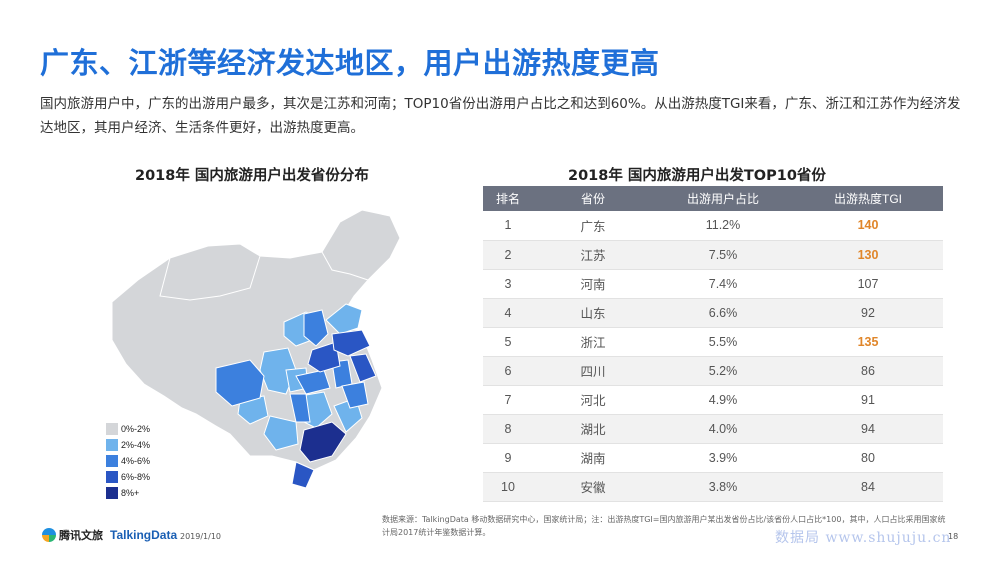 The height and width of the screenshot is (563, 1000). What do you see at coordinates (953, 536) in the screenshot?
I see `page-number: 18` at bounding box center [953, 536].